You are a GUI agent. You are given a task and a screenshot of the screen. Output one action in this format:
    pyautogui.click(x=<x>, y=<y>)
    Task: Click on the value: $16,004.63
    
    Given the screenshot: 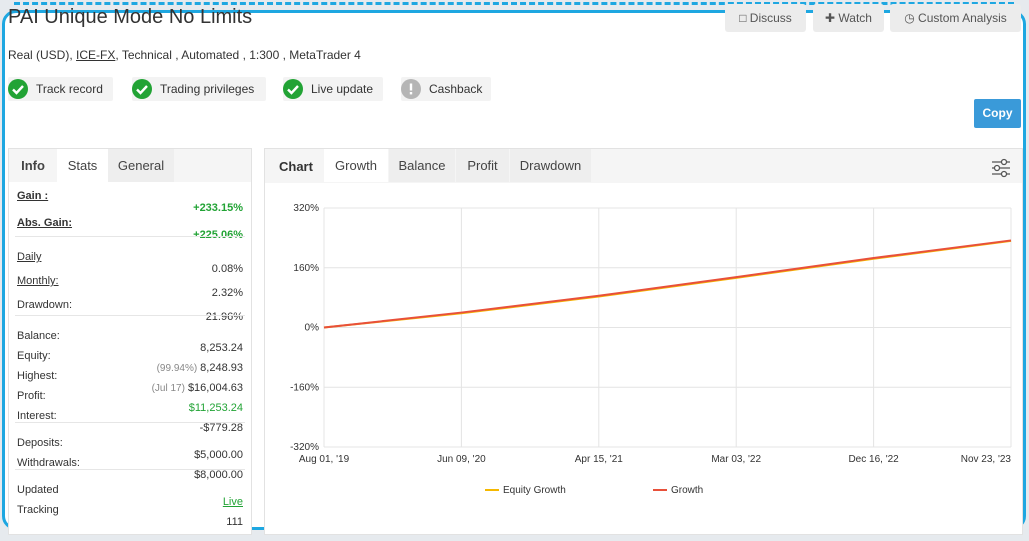 What is the action you would take?
    pyautogui.click(x=215, y=388)
    